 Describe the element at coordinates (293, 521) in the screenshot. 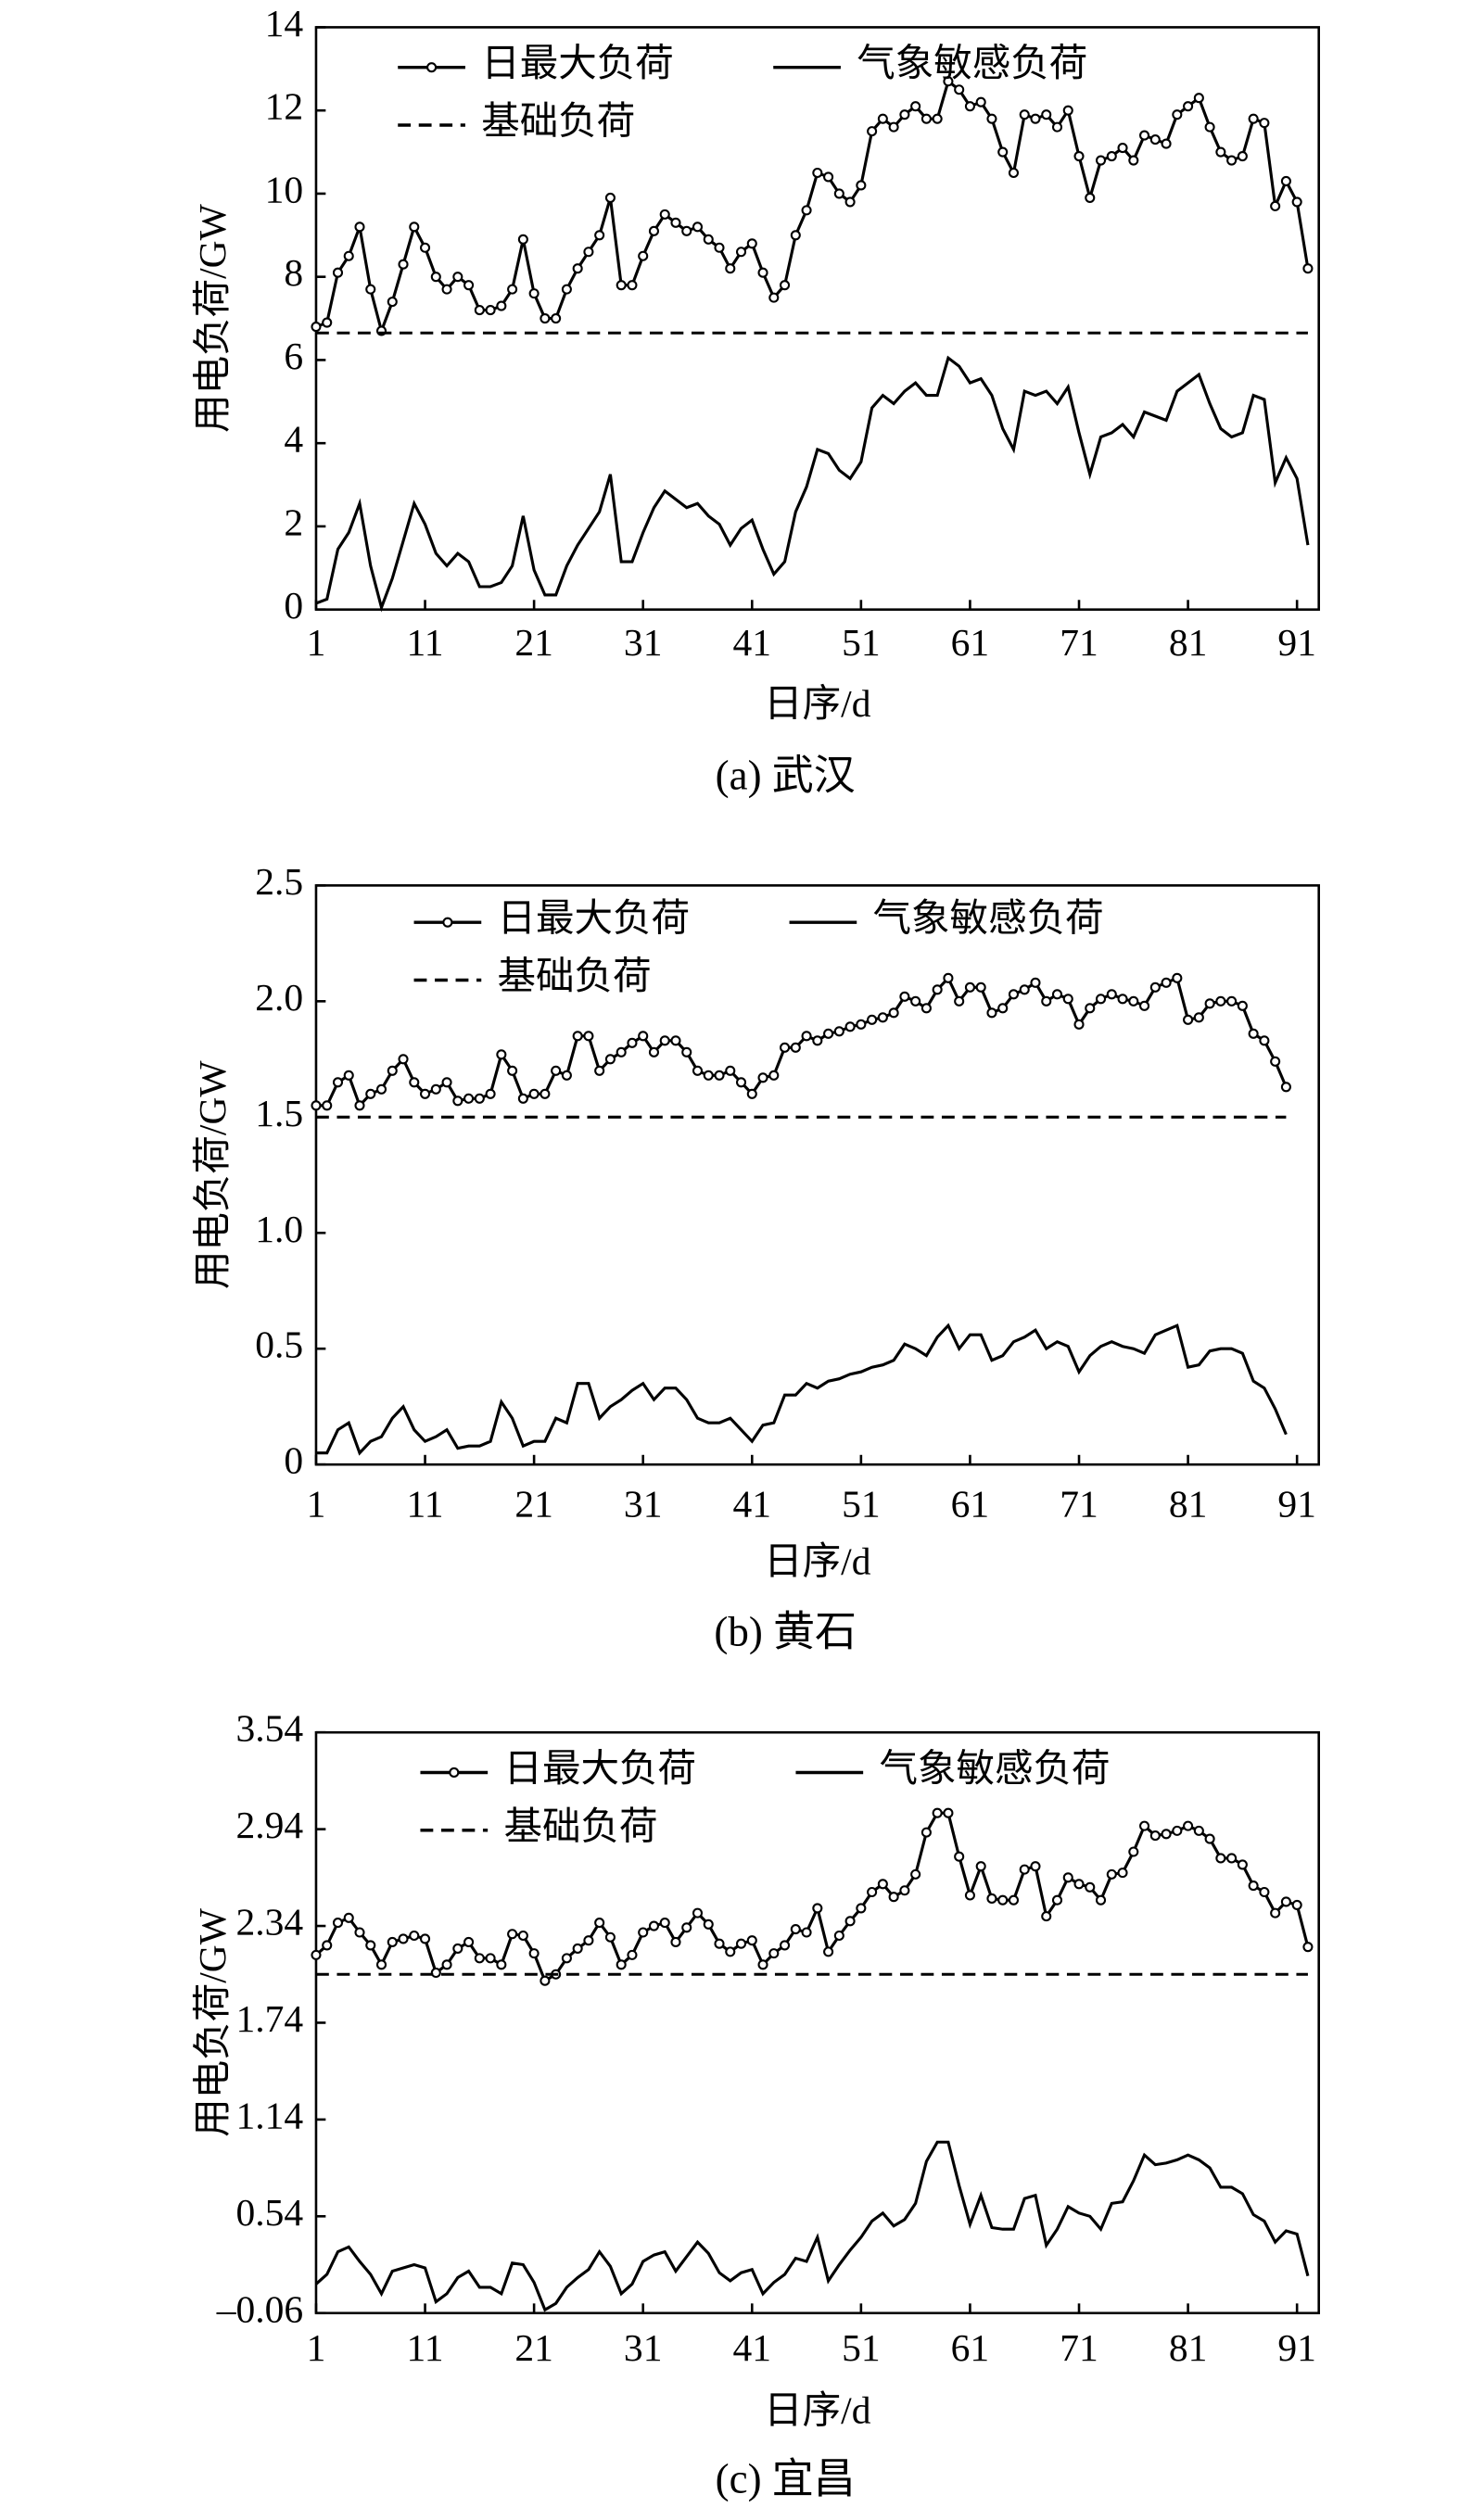

I see `y-tick-label: 2` at that location.